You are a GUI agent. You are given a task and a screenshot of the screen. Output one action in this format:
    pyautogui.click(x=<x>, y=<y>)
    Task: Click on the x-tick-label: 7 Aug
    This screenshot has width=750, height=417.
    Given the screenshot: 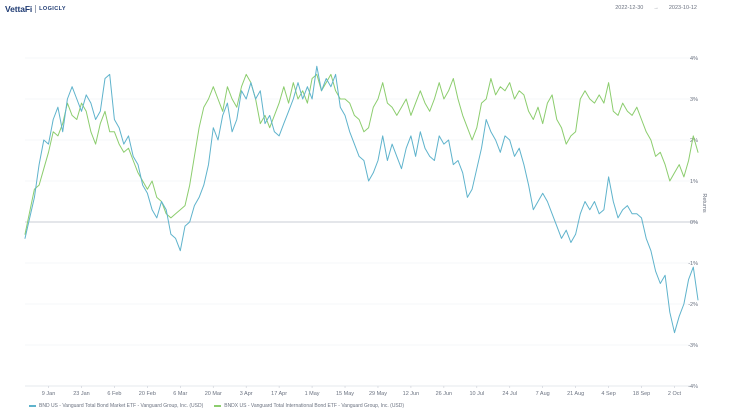 What is the action you would take?
    pyautogui.click(x=543, y=394)
    